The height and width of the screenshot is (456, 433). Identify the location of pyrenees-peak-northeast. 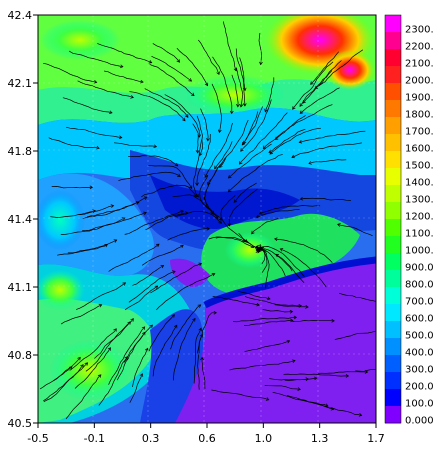
(350, 70).